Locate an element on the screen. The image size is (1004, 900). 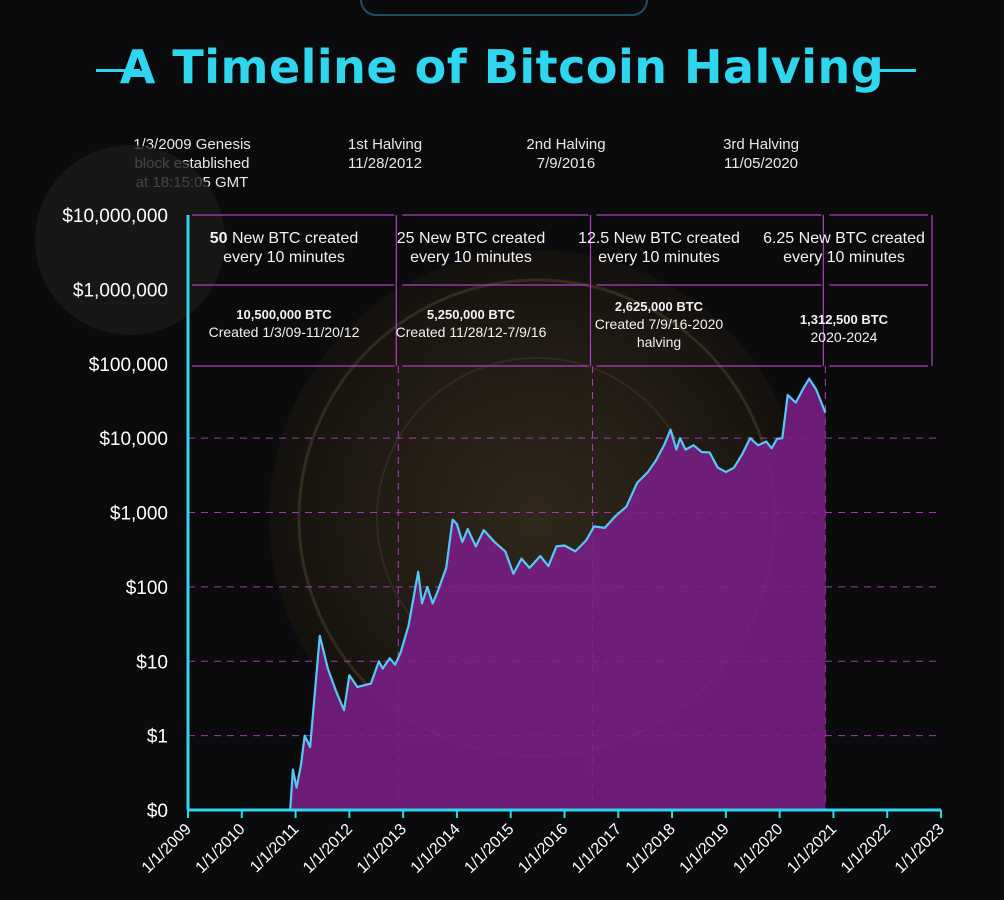
x-tick-label-4: 1/1/2013 is located at coordinates (382, 849).